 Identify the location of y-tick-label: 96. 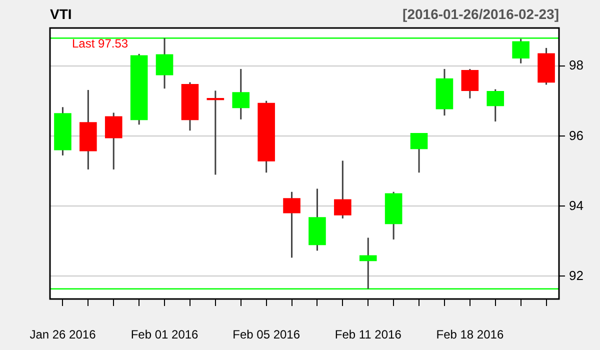
(576, 135).